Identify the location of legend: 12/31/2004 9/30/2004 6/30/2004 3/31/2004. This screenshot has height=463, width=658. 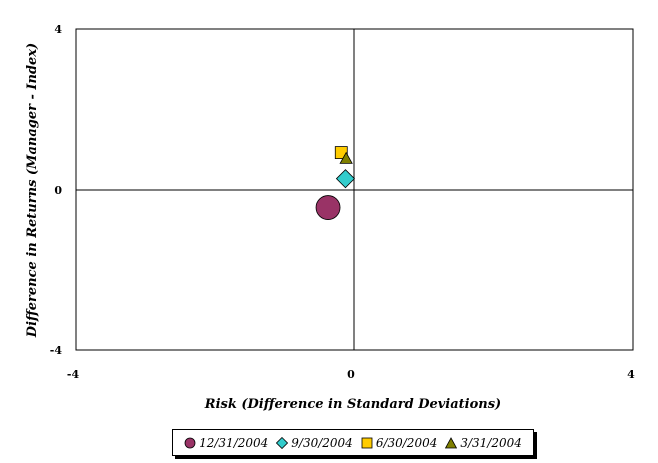
(353, 442).